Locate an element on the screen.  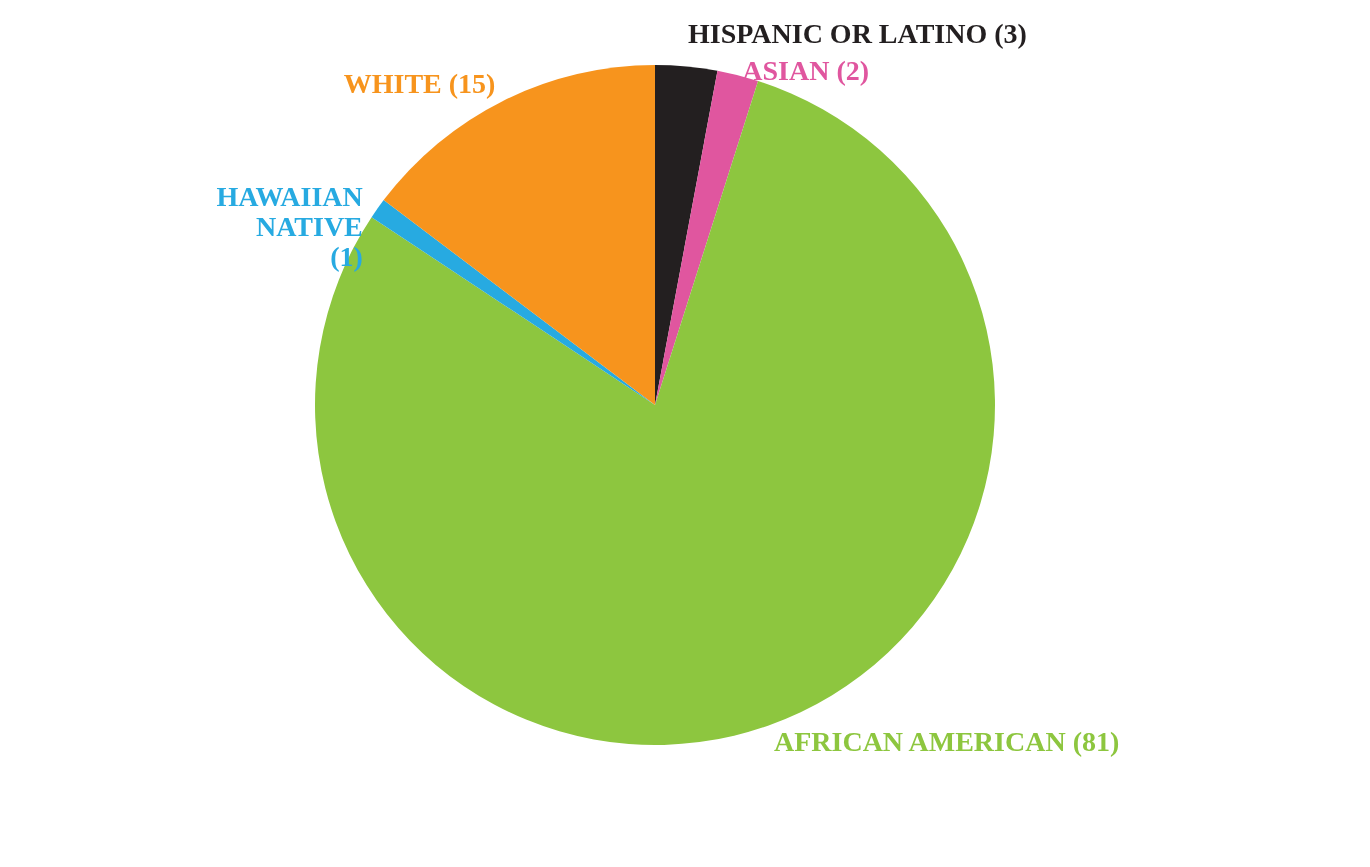
slice-label: AFRICAN AMERICAN (81) is located at coordinates (946, 741).